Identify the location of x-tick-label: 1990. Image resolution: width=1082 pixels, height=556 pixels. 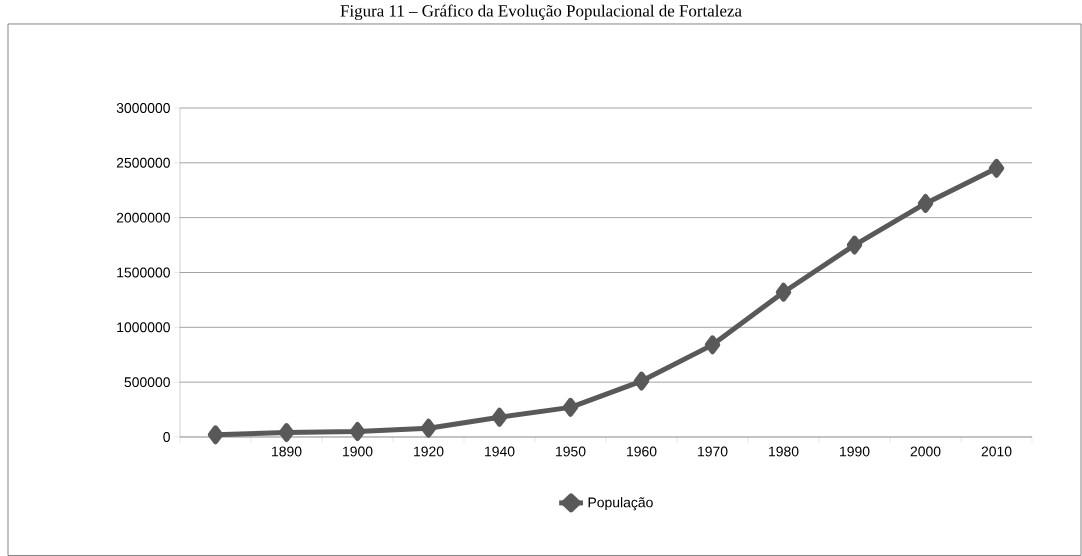
(855, 451).